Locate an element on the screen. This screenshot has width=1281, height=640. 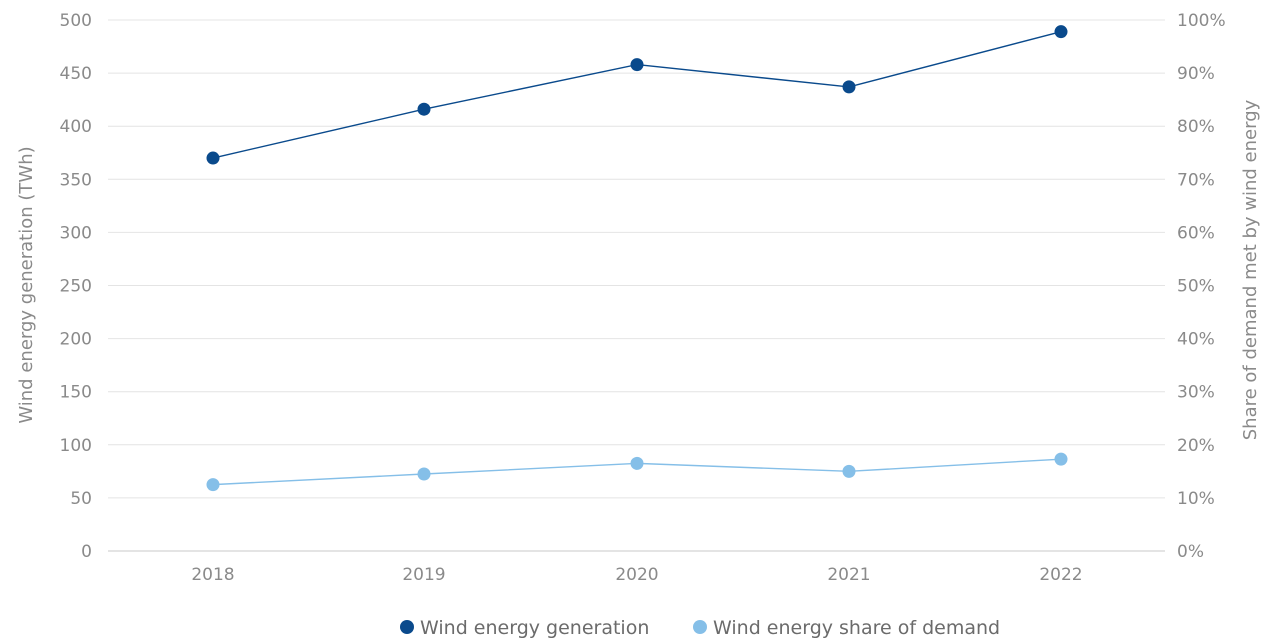
x-tick-label: 2020 is located at coordinates (636, 575).